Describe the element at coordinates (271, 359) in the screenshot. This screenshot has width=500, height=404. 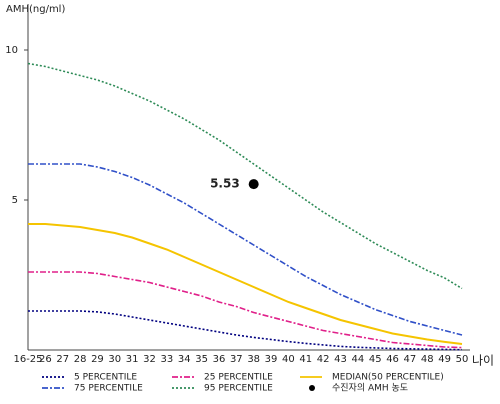
I see `x-tick-label: 39` at that location.